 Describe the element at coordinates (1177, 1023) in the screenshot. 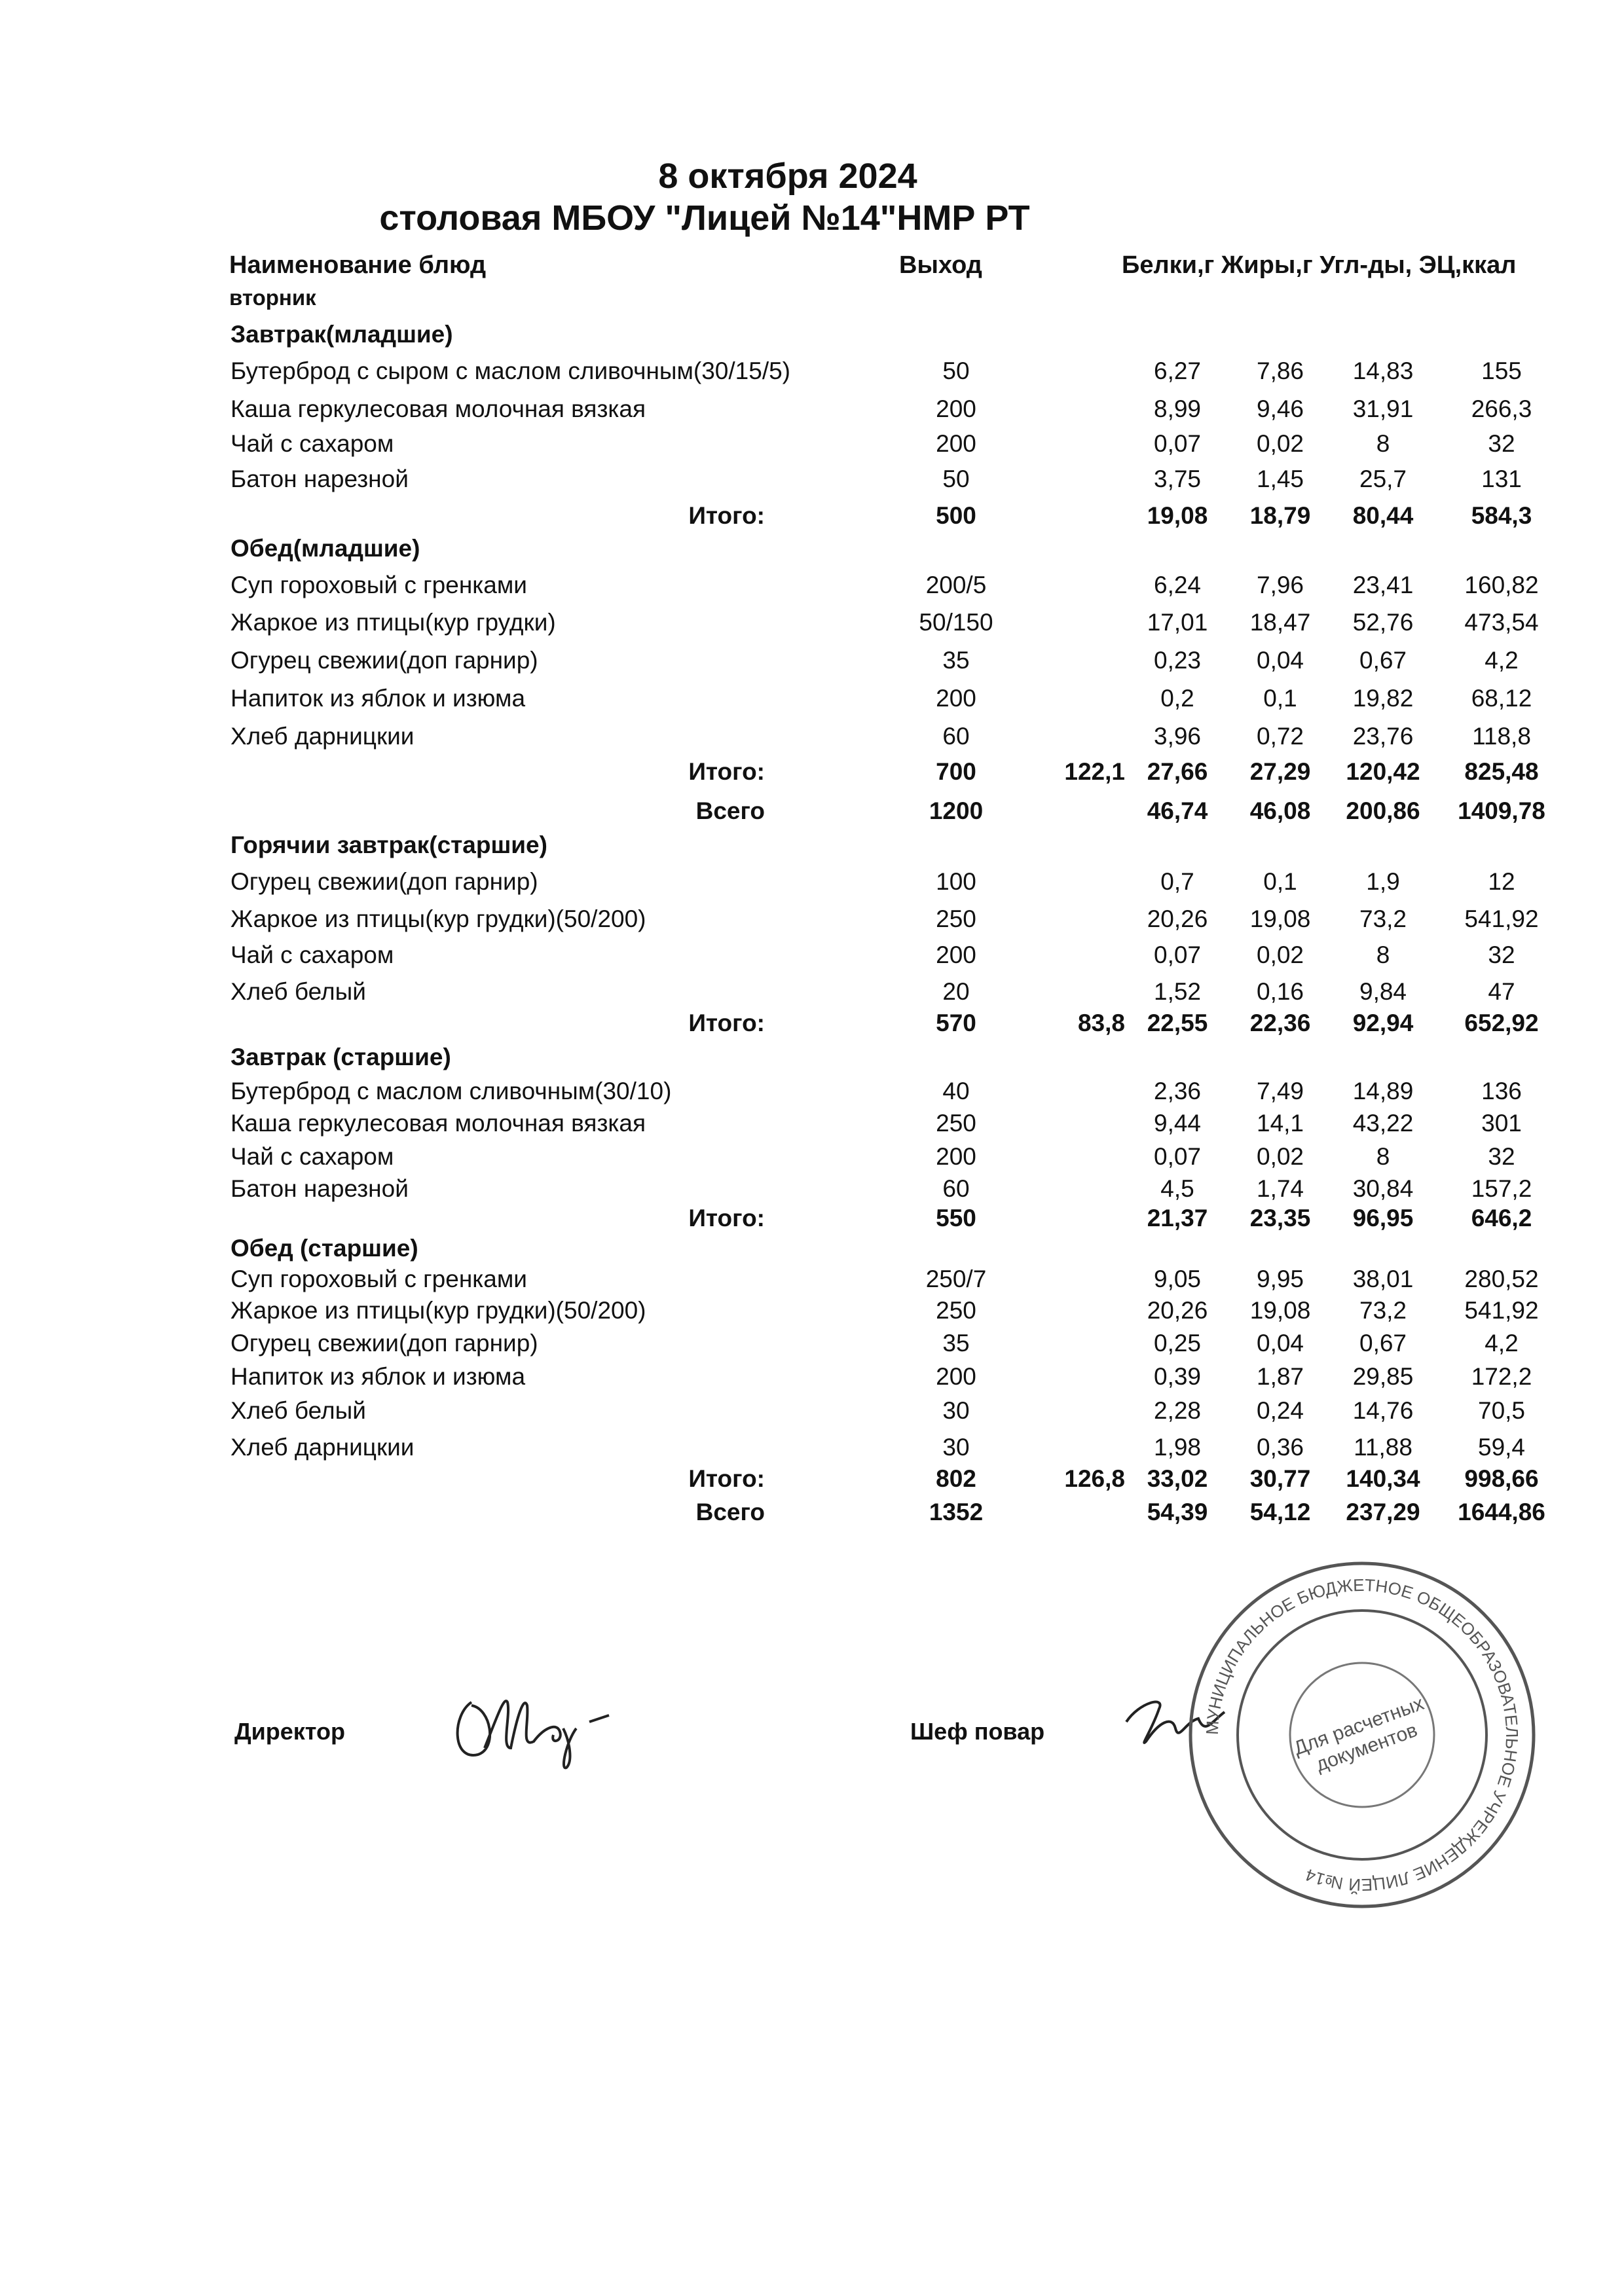

I see `cell-b: 22,55` at that location.